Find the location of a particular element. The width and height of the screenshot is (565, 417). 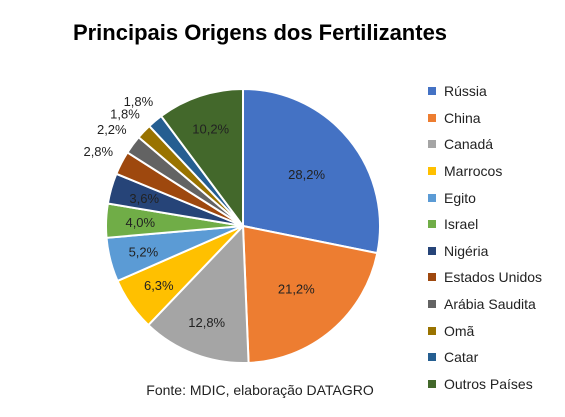

legend-label: Nigéria is located at coordinates (466, 250).